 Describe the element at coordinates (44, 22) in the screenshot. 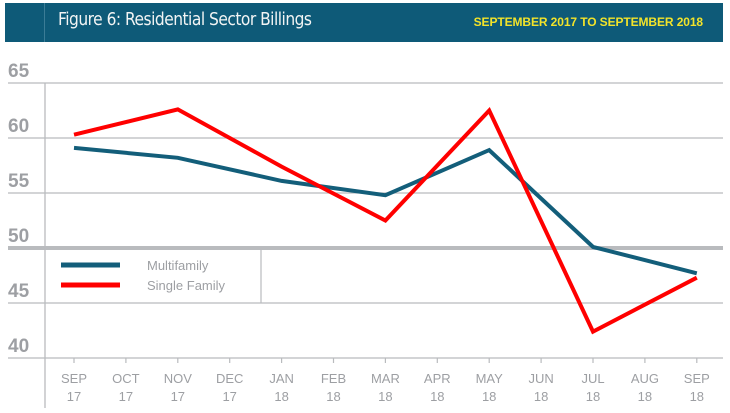

I see `header-divider` at that location.